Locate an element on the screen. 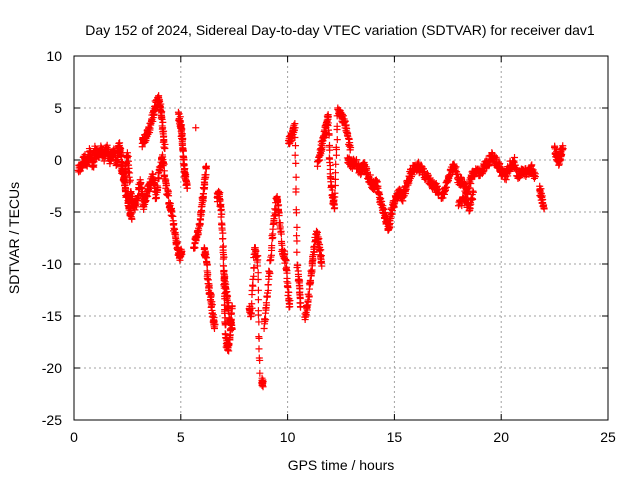 The height and width of the screenshot is (480, 640). x-axis-title: GPS time / hours is located at coordinates (341, 465).